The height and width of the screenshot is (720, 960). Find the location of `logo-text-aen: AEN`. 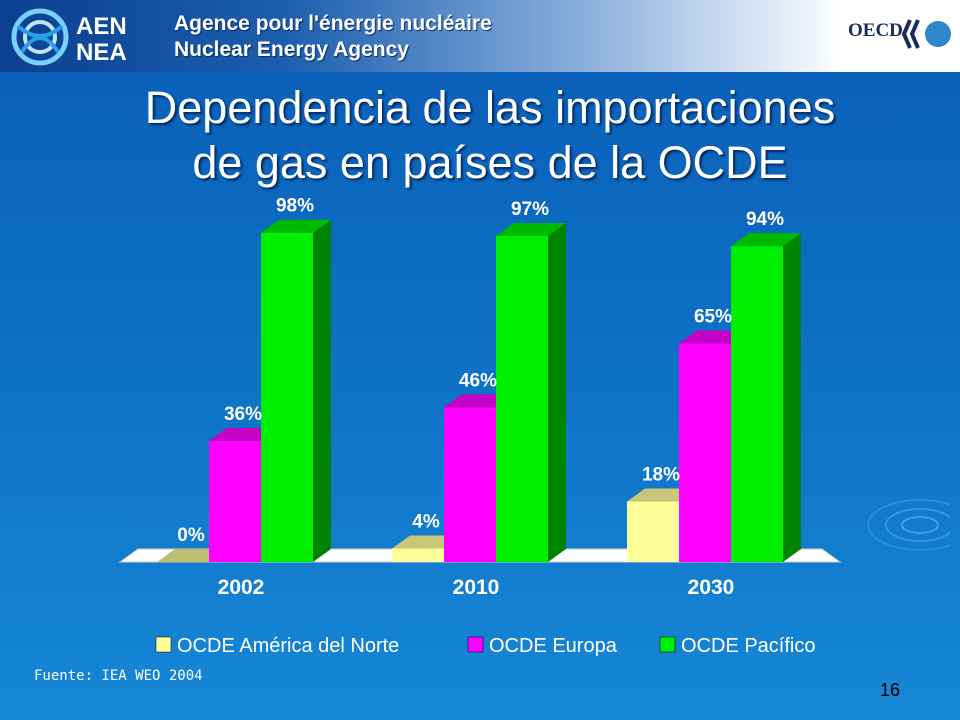

logo-text-aen: AEN is located at coordinates (101, 26).